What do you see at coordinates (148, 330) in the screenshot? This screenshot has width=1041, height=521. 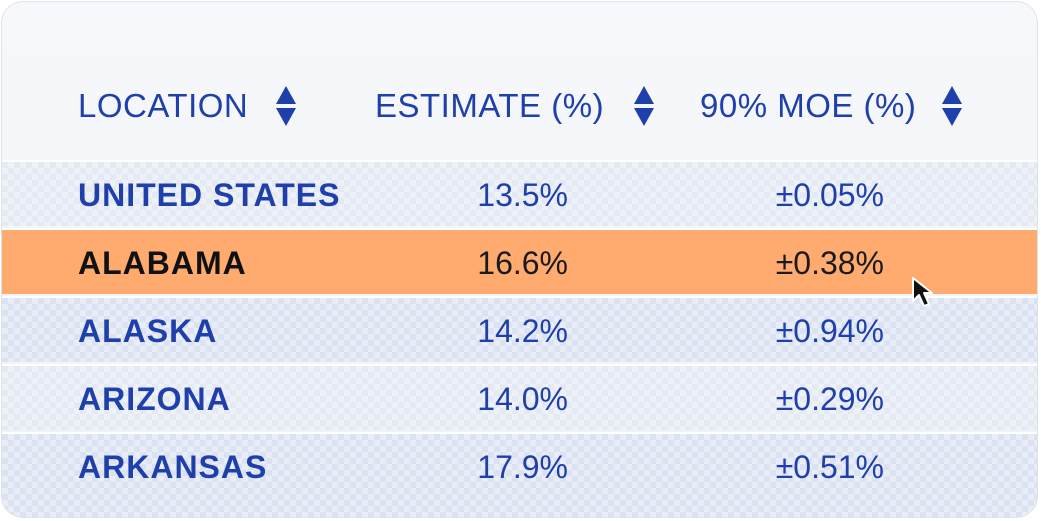 I see `cell-location: ALASKA` at bounding box center [148, 330].